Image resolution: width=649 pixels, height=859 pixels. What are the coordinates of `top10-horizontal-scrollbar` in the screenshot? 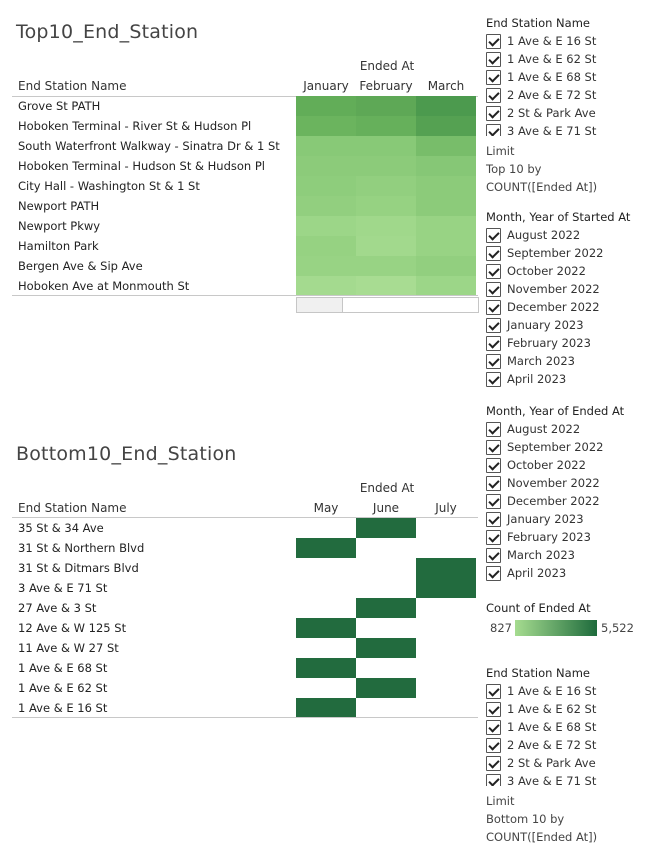 It's located at (387, 305).